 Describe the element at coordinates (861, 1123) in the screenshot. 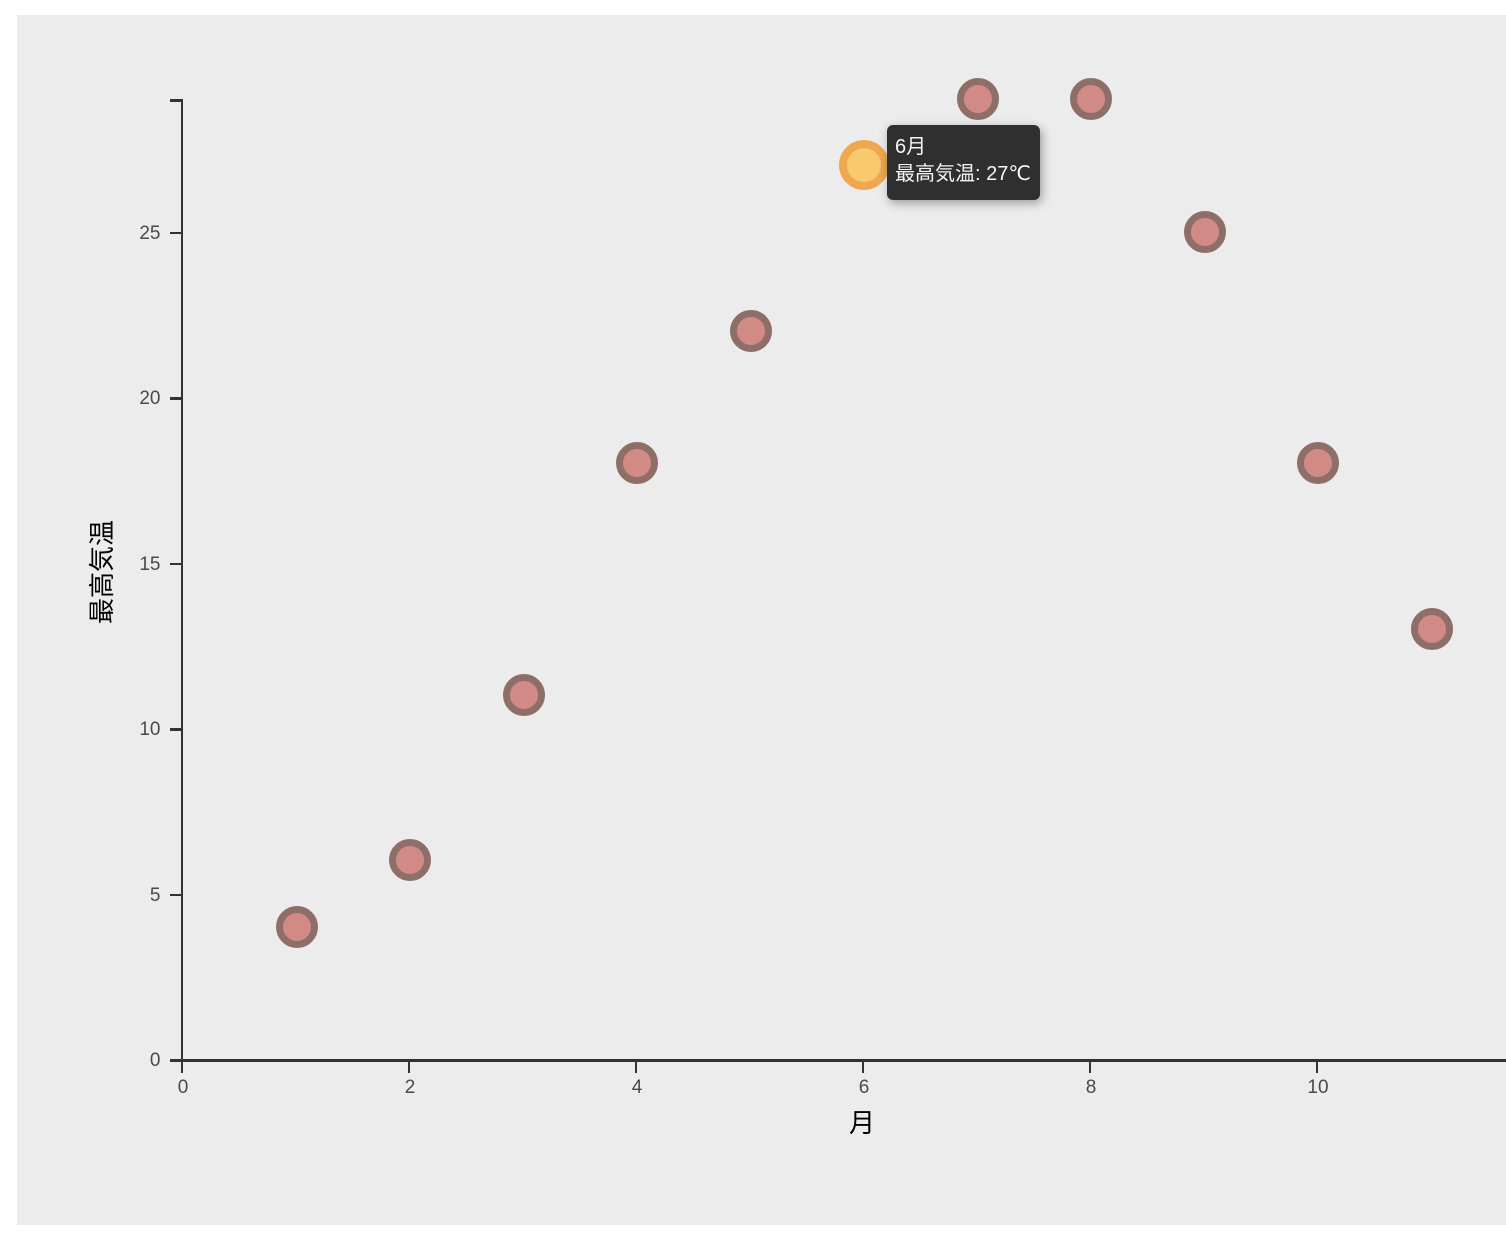

I see `x-axis-title: 月` at that location.